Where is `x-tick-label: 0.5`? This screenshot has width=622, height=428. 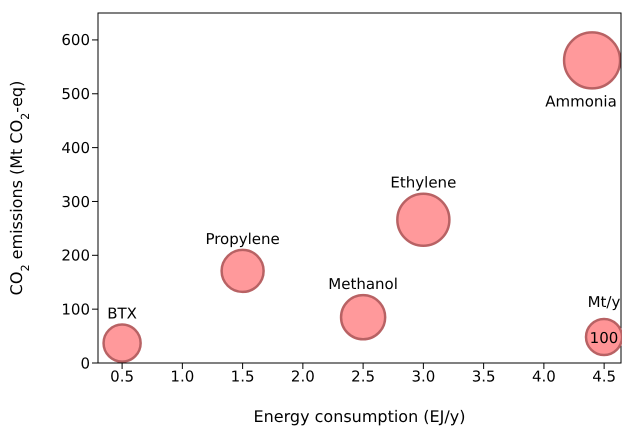 x-tick-label: 0.5 is located at coordinates (122, 377).